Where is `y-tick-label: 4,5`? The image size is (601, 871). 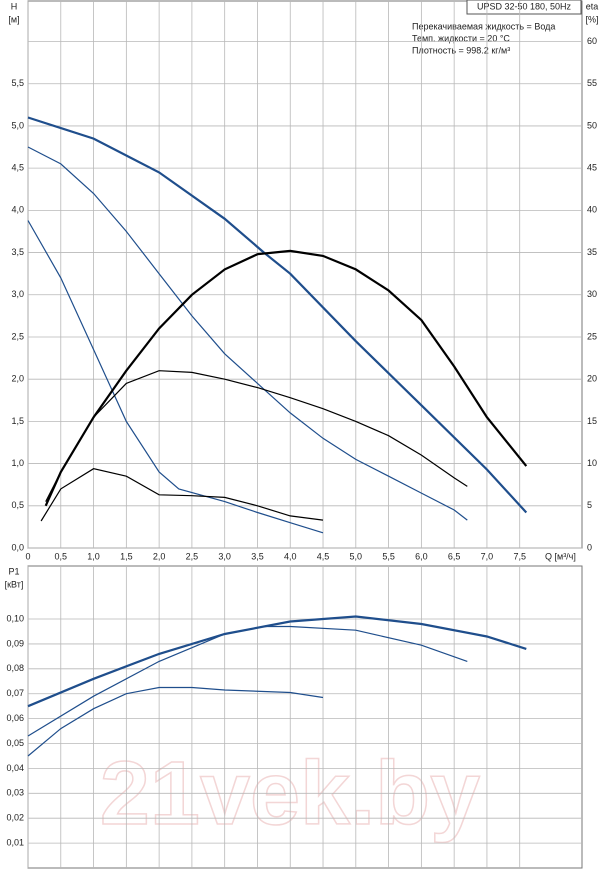 y-tick-label: 4,5 is located at coordinates (17, 168).